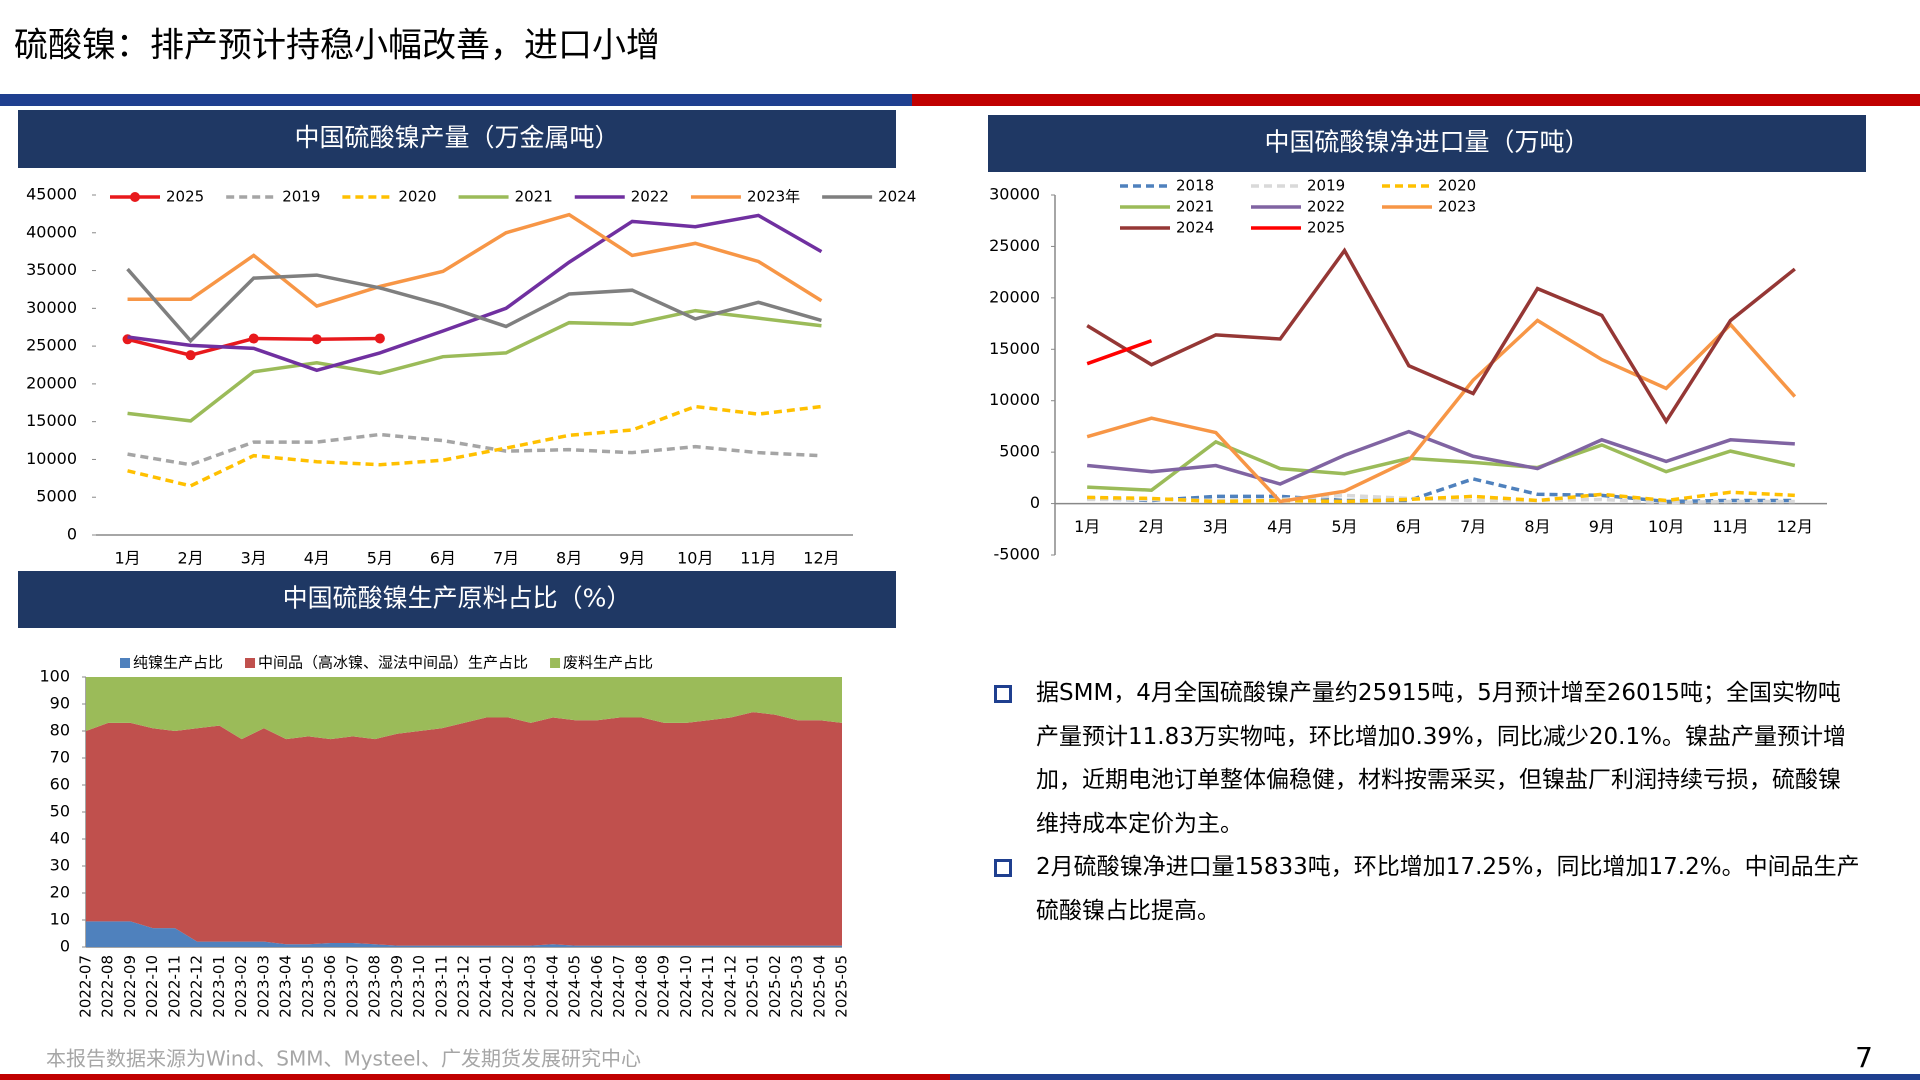 Image resolution: width=1920 pixels, height=1080 pixels. What do you see at coordinates (650, 197) in the screenshot?
I see `legend-label: 2022` at bounding box center [650, 197].